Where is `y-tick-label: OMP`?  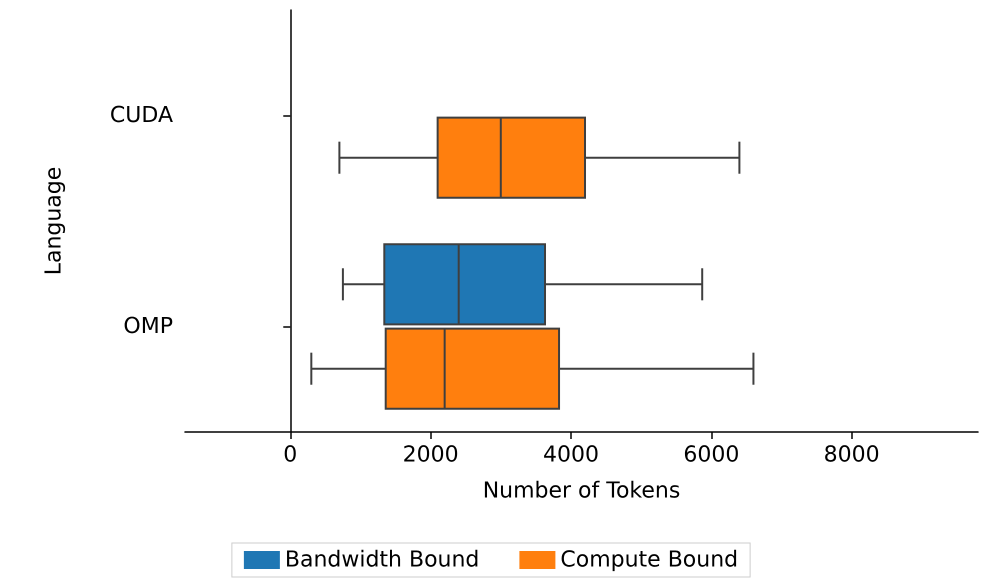
y-tick-label: OMP is located at coordinates (148, 326).